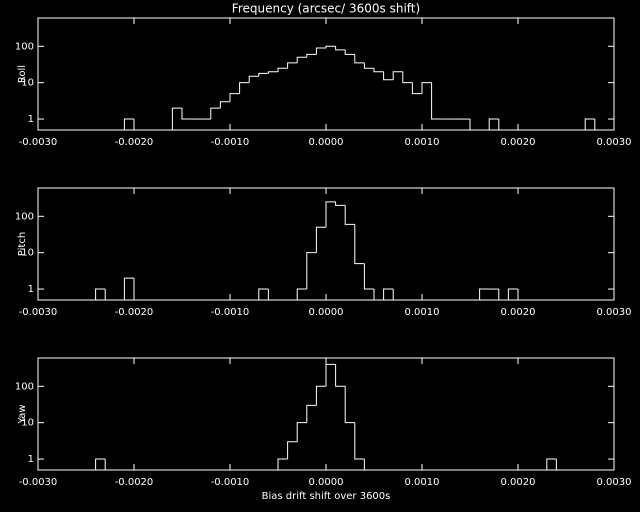 The height and width of the screenshot is (512, 640). Describe the element at coordinates (326, 9) in the screenshot. I see `chart-title: Frequency (arcsec/ 3600s shift)` at that location.